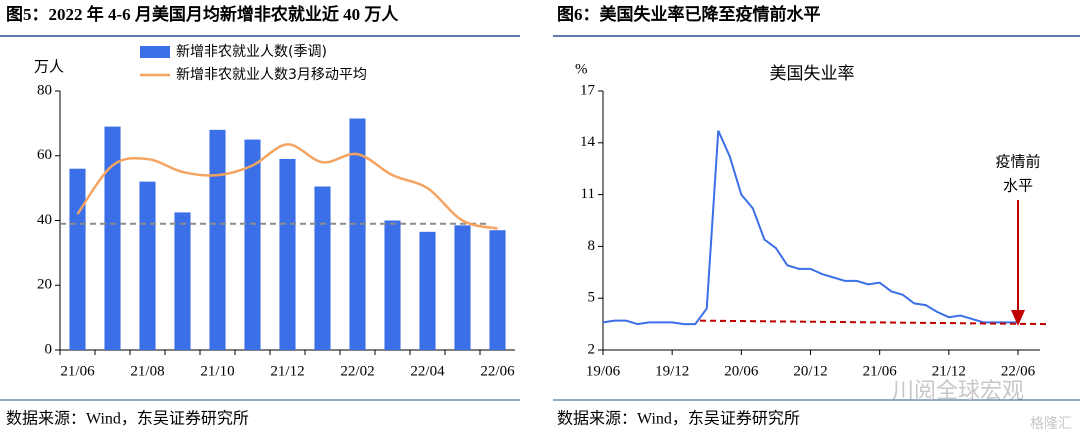 The width and height of the screenshot is (1080, 442). What do you see at coordinates (810, 371) in the screenshot?
I see `x-tick-label: 20/12` at bounding box center [810, 371].